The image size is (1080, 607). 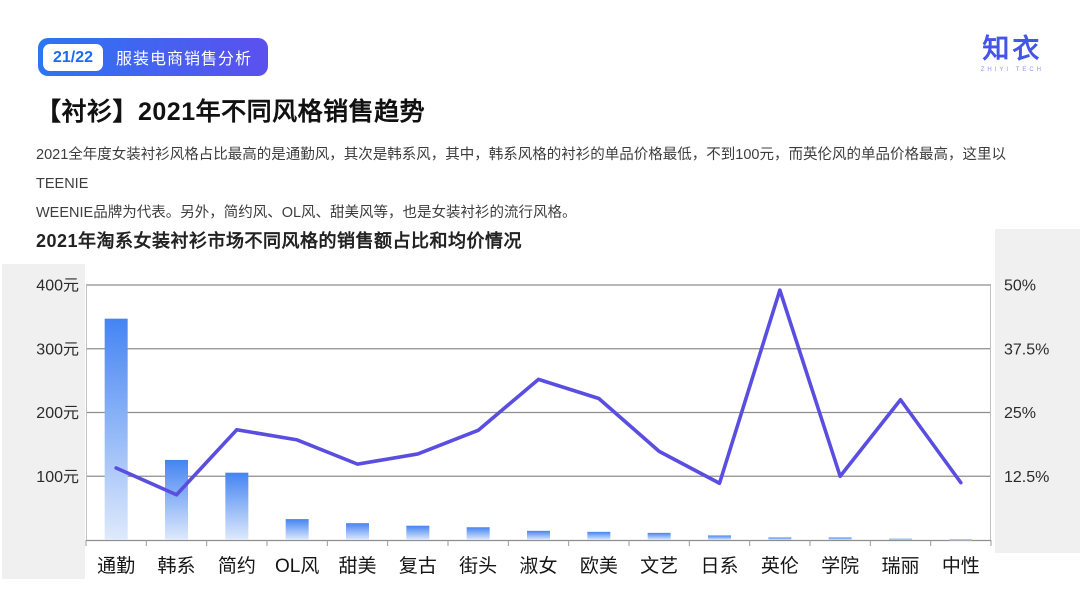 What do you see at coordinates (357, 566) in the screenshot?
I see `x-axis-label-甜美: 甜美` at bounding box center [357, 566].